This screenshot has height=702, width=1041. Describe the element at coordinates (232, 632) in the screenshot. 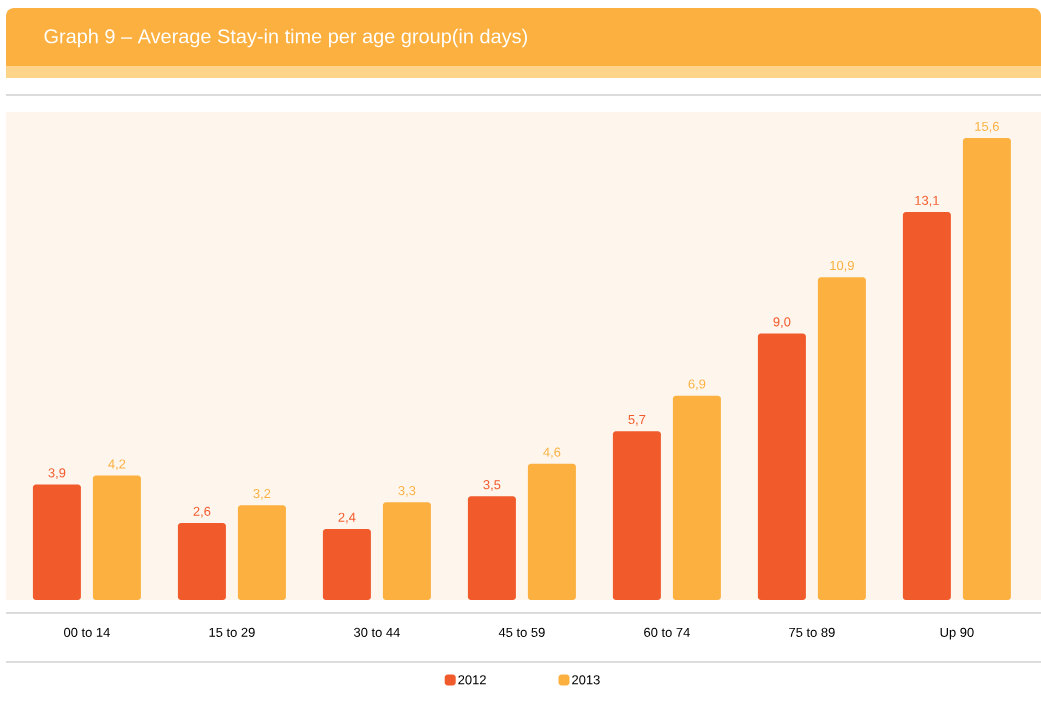

I see `x-tick-label: 15 to 29` at that location.